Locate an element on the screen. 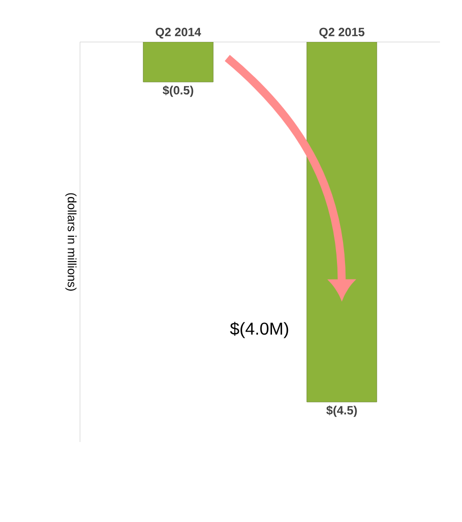 This screenshot has height=522, width=462. x-tick-label: Q2 2015 is located at coordinates (341, 33).